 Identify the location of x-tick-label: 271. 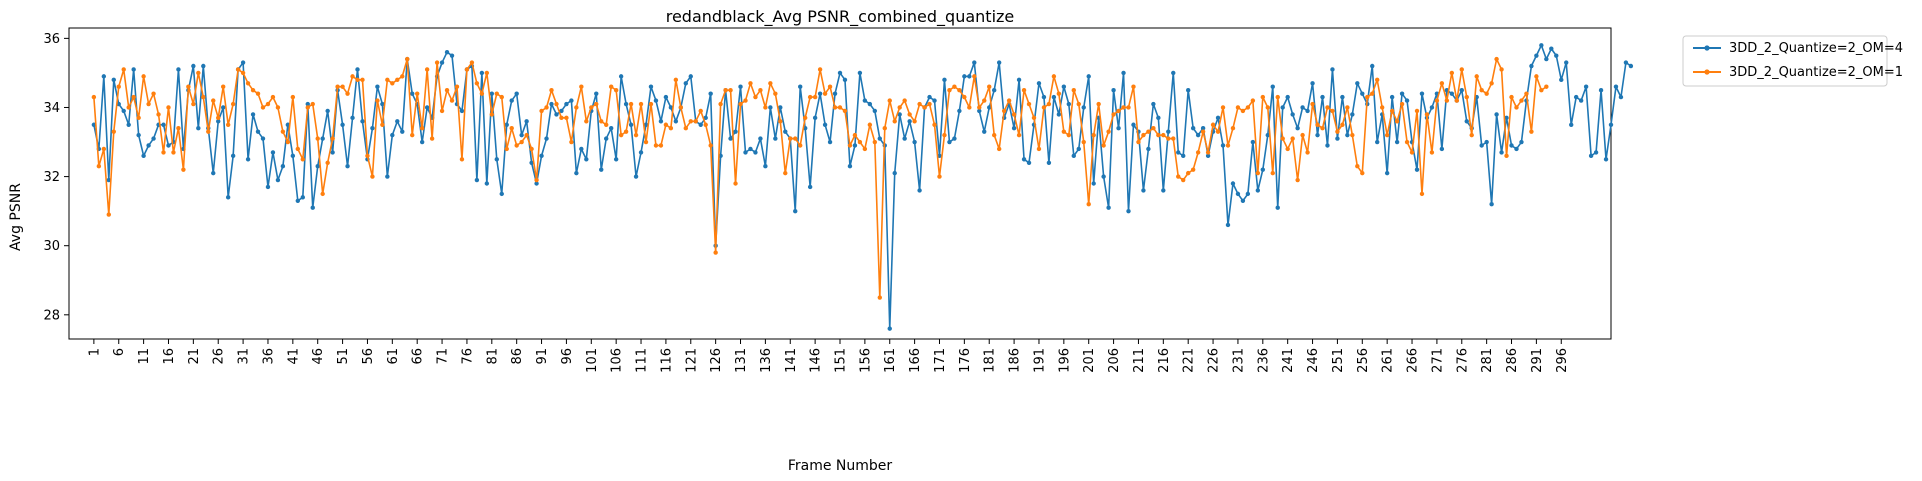
(1437, 360).